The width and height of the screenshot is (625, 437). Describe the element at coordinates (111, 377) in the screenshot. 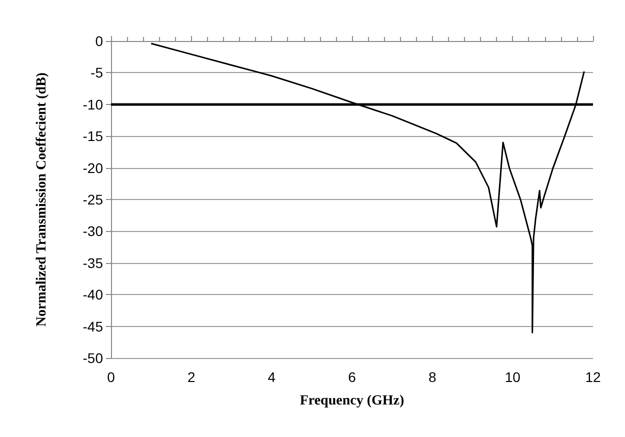

I see `x-tick-label: 0` at that location.